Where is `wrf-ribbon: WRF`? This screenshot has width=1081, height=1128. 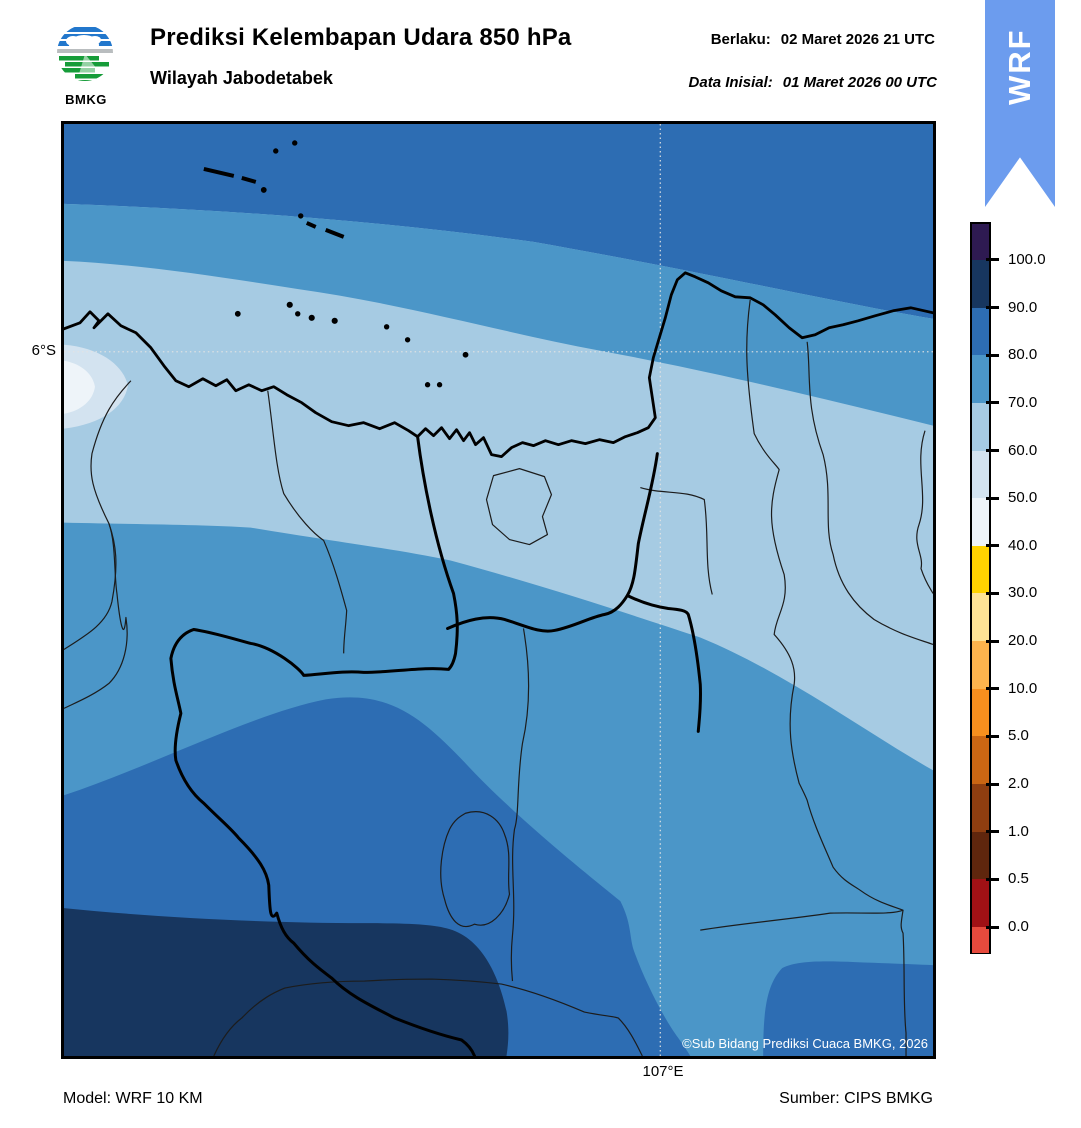
wrf-ribbon: WRF is located at coordinates (1020, 103).